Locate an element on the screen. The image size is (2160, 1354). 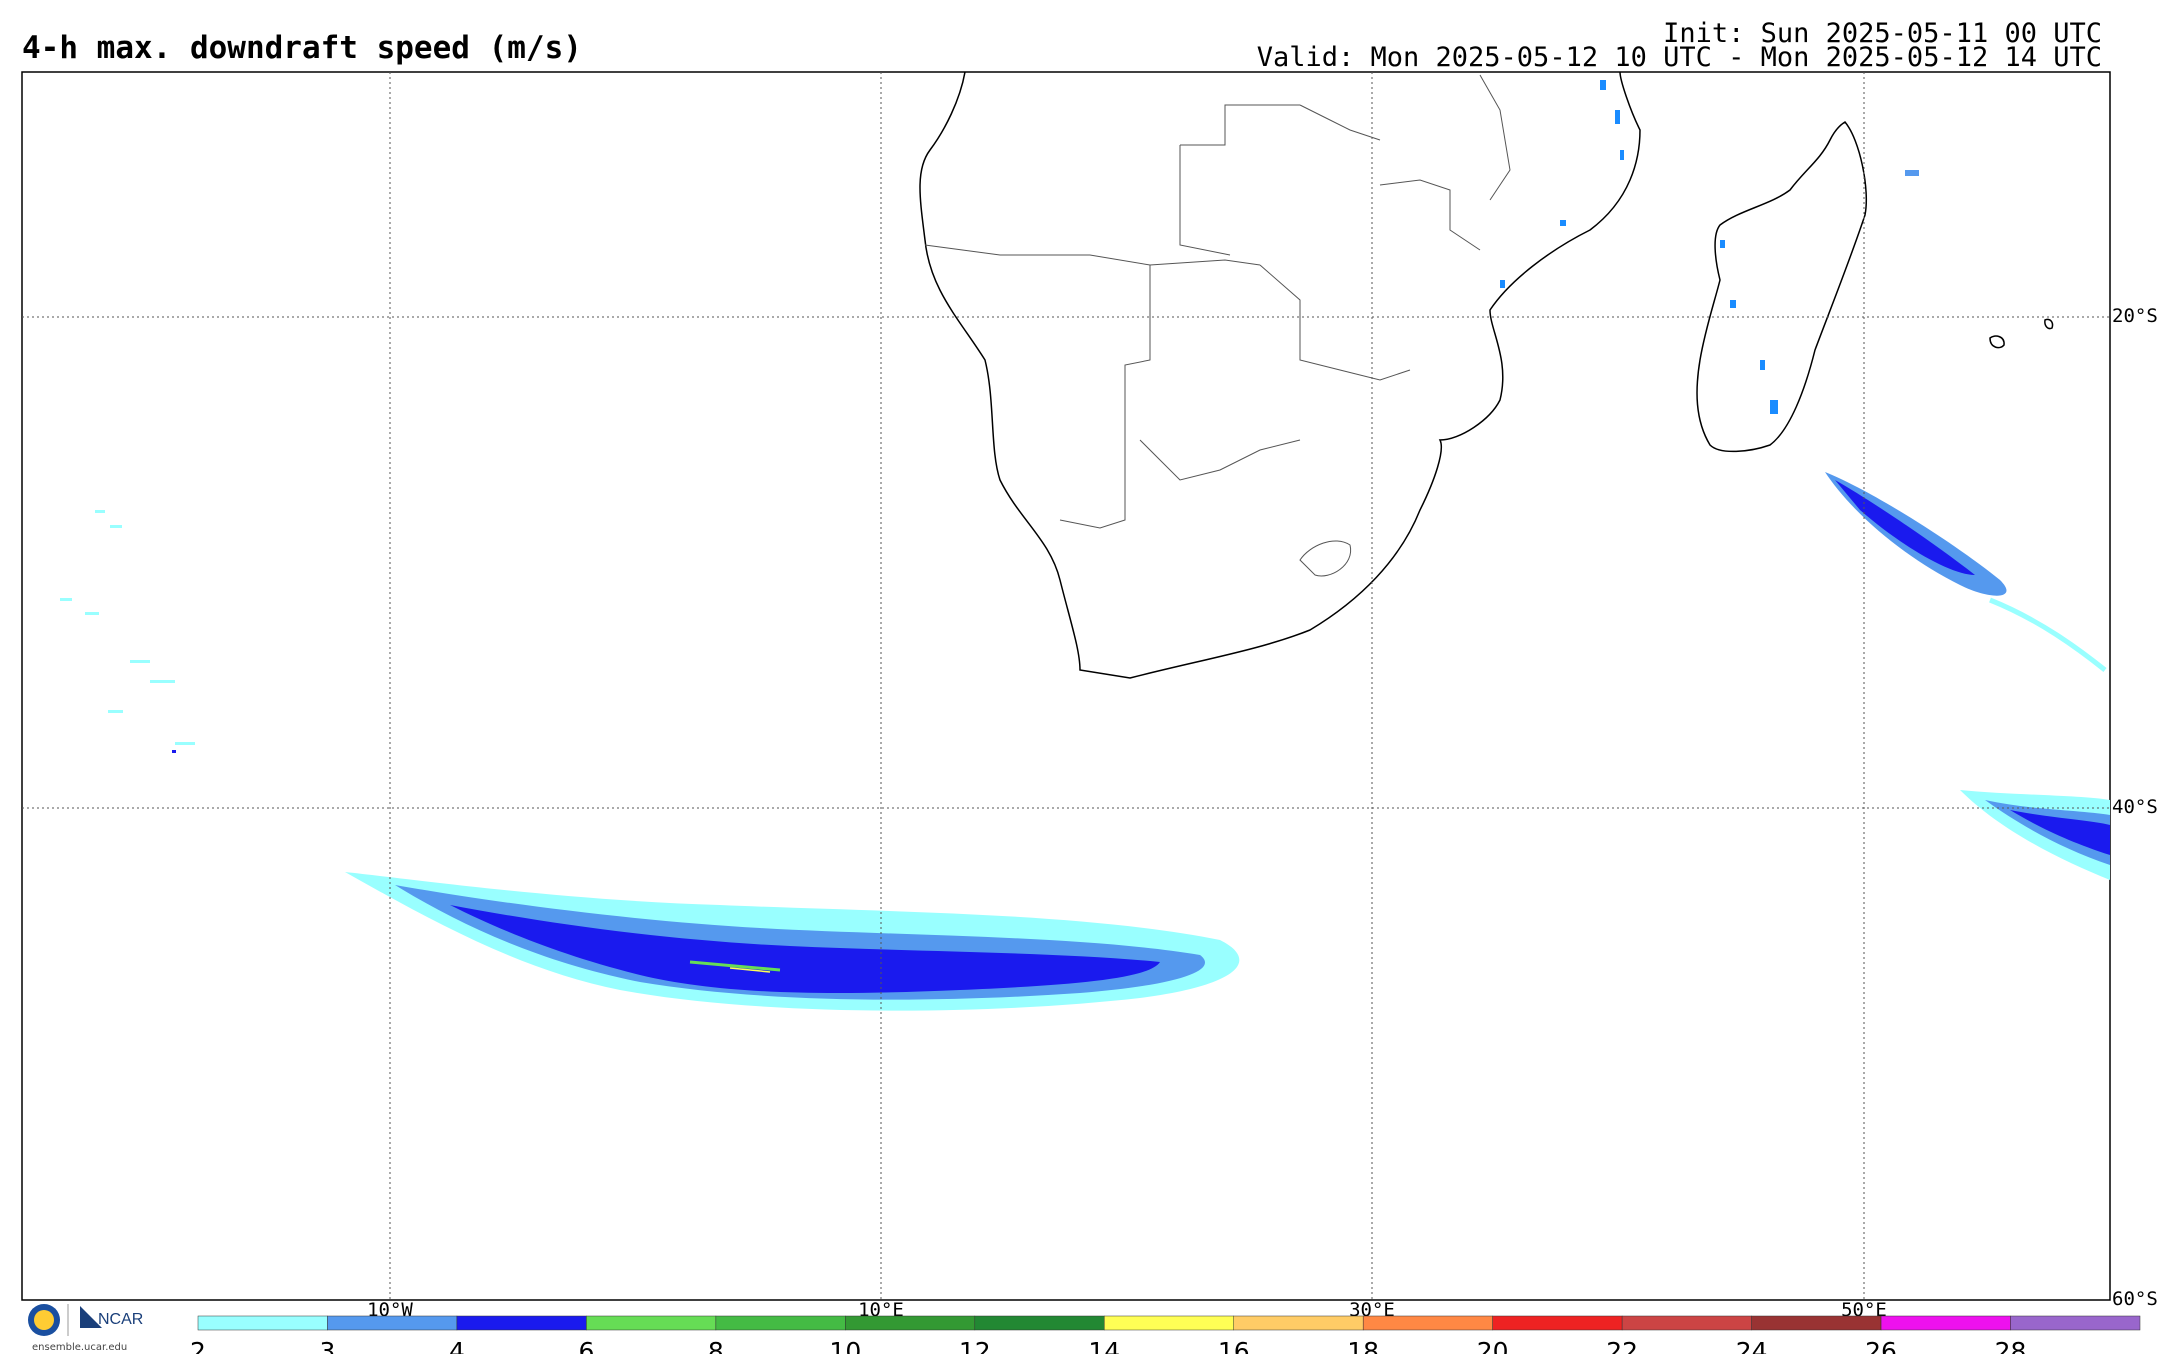
colorbar: 2 3 4 6 8 10 12 14 16 18 20 22 24 26 28 is located at coordinates (1165, 1334).